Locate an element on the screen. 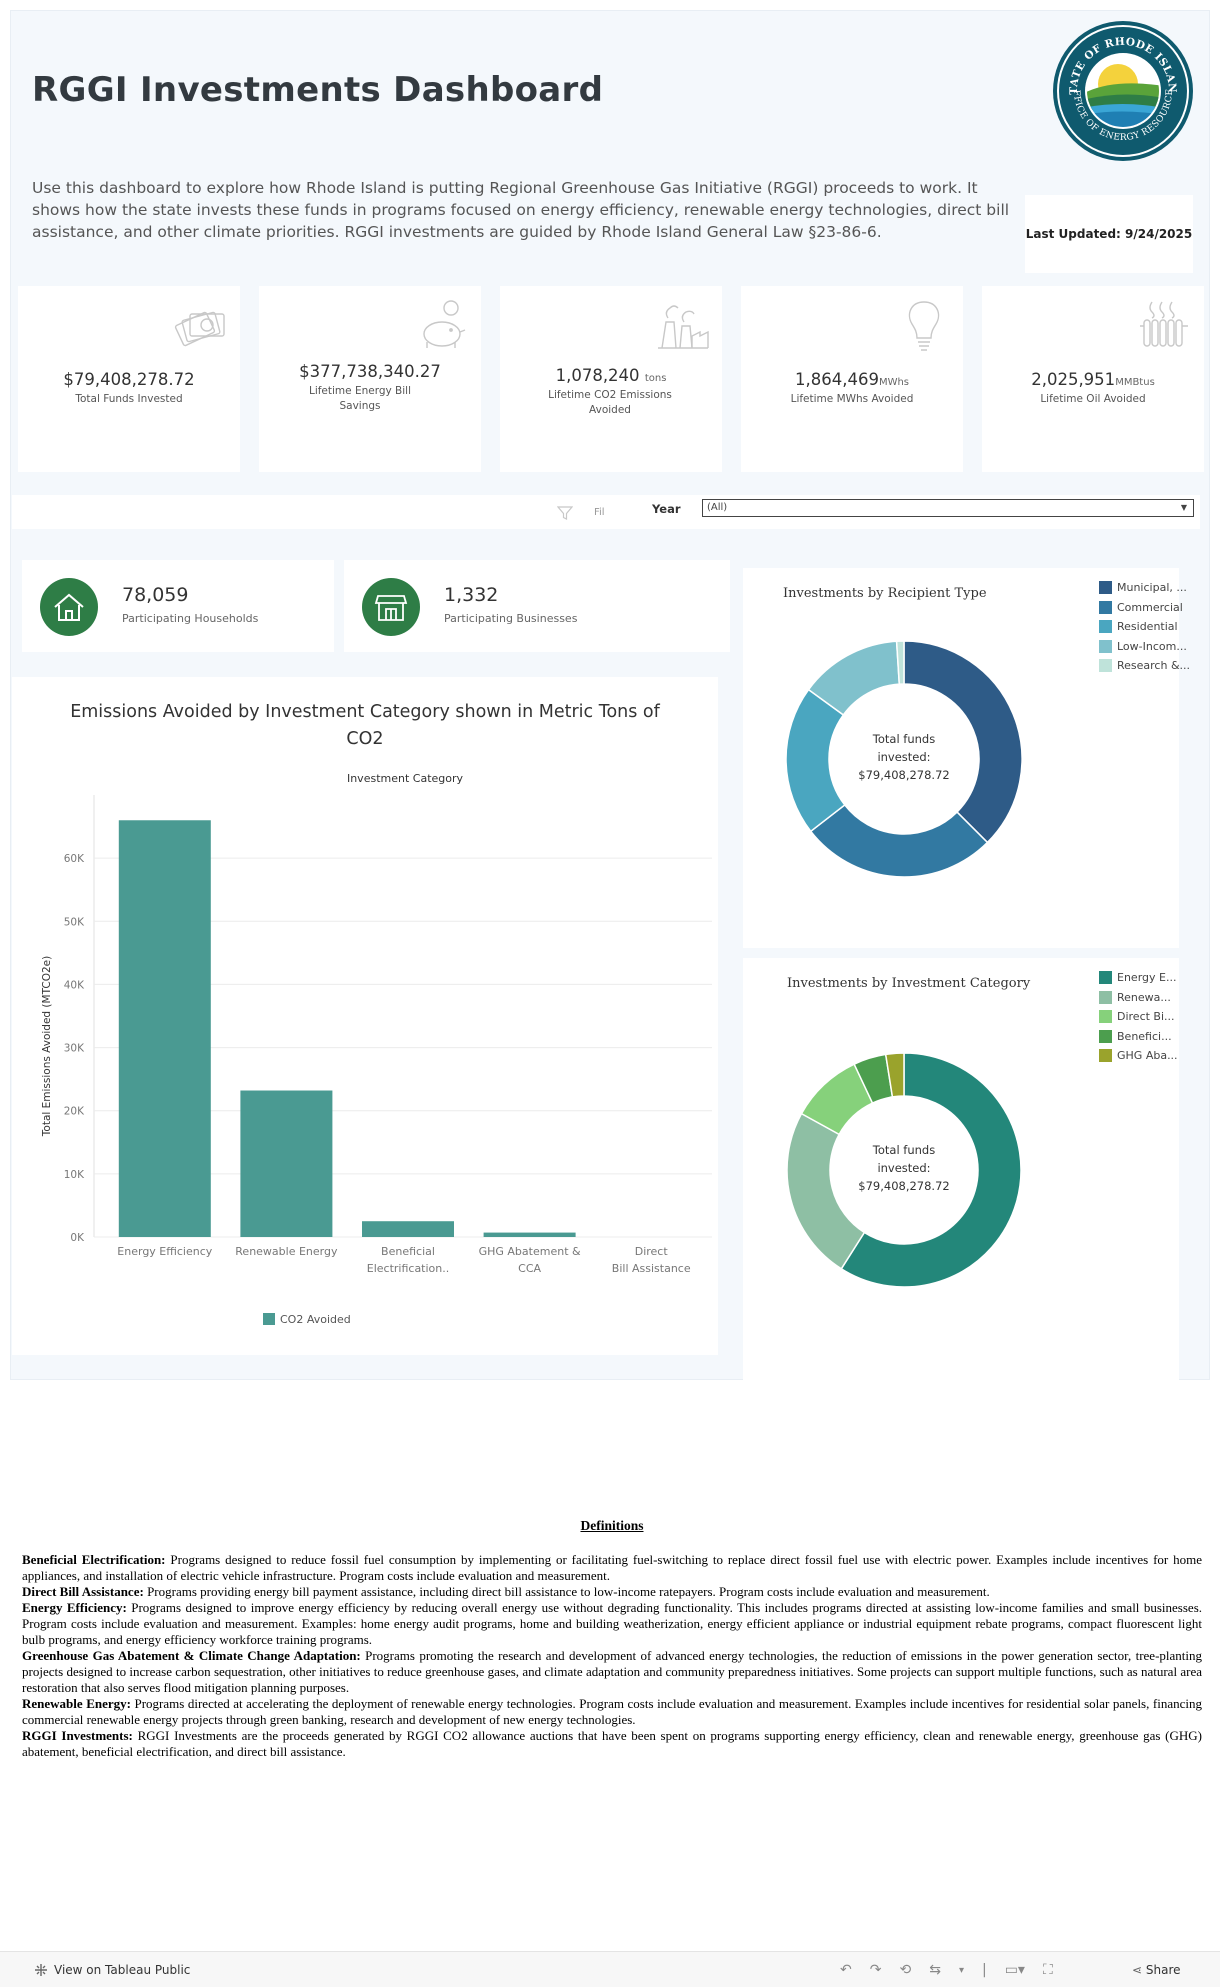  kpi-value: 2,025,951MMBtus is located at coordinates (1093, 379).